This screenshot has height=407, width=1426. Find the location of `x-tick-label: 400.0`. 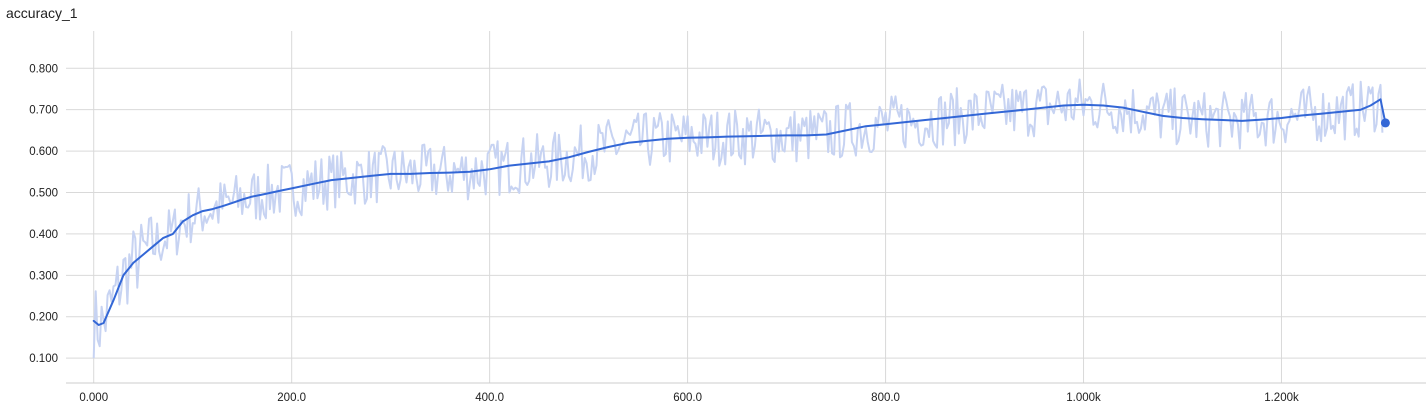

x-tick-label: 400.0 is located at coordinates (489, 398).